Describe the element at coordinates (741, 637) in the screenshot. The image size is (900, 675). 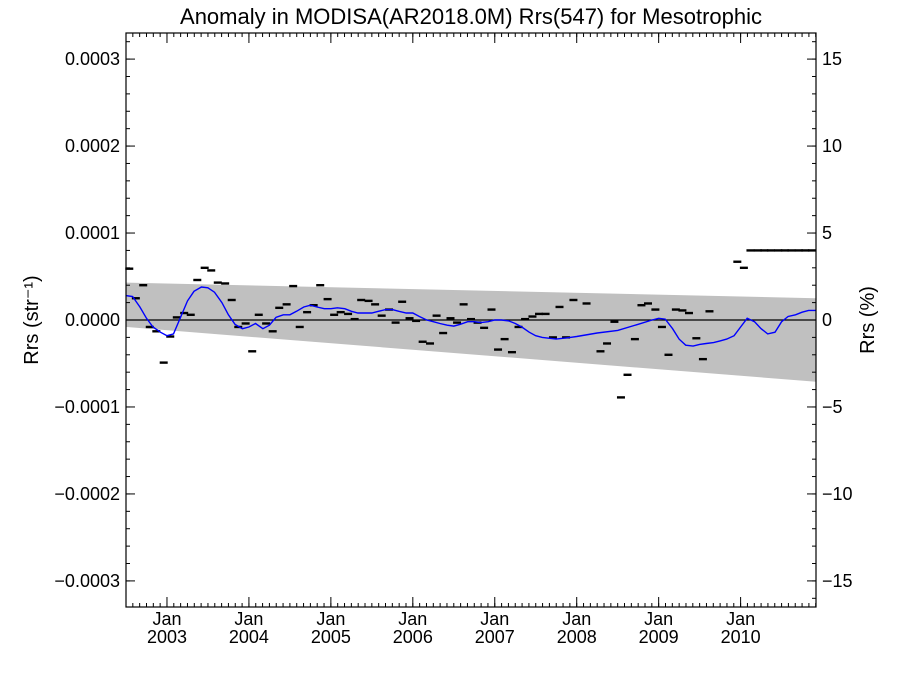
I see `x-tick-label-year: 2010` at that location.